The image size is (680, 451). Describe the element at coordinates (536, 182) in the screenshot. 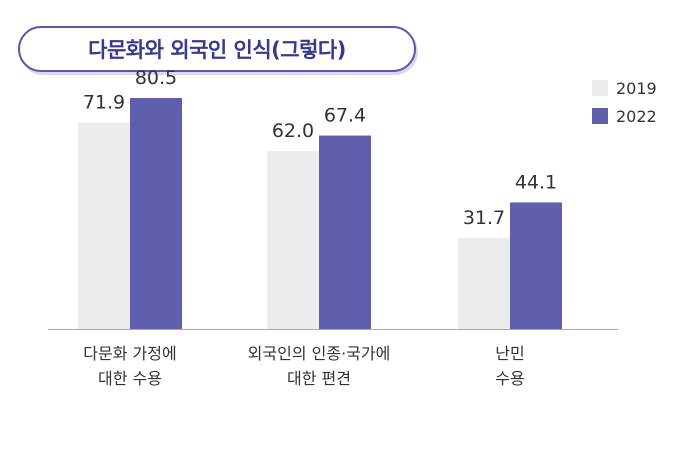

I see `data-label-2022-2: 44.1` at that location.